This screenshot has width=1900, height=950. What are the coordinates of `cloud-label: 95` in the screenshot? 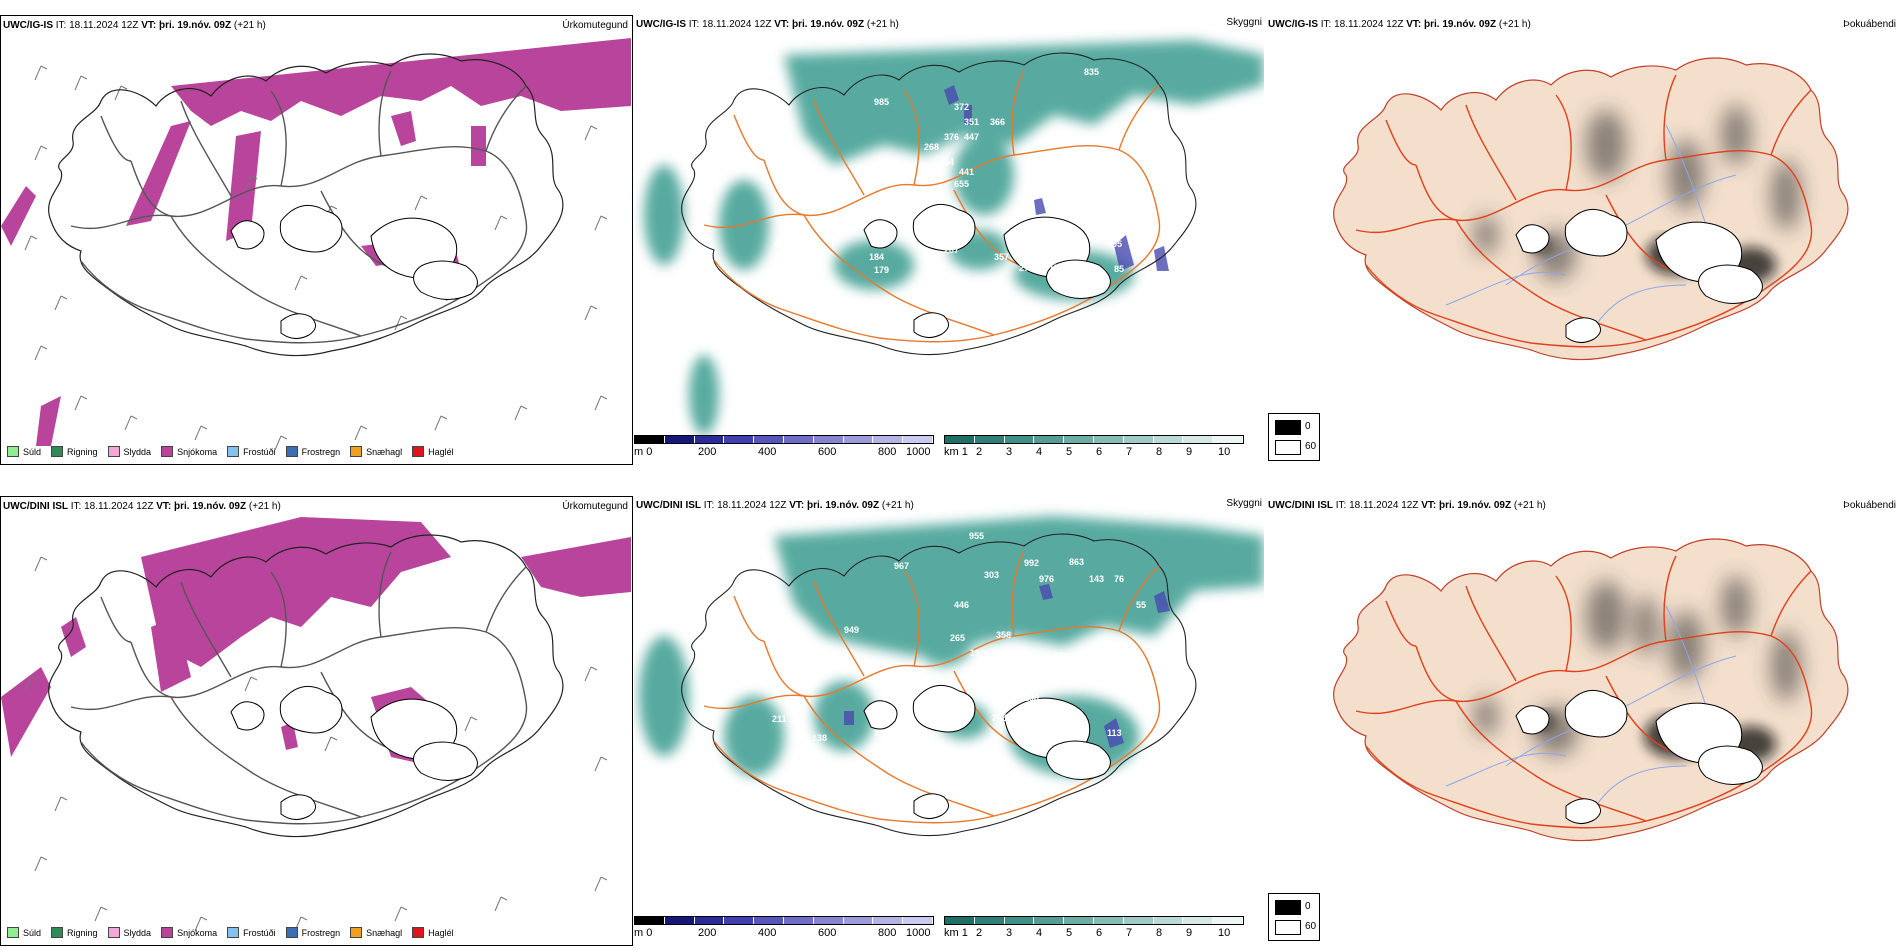 It's located at (1117, 244).